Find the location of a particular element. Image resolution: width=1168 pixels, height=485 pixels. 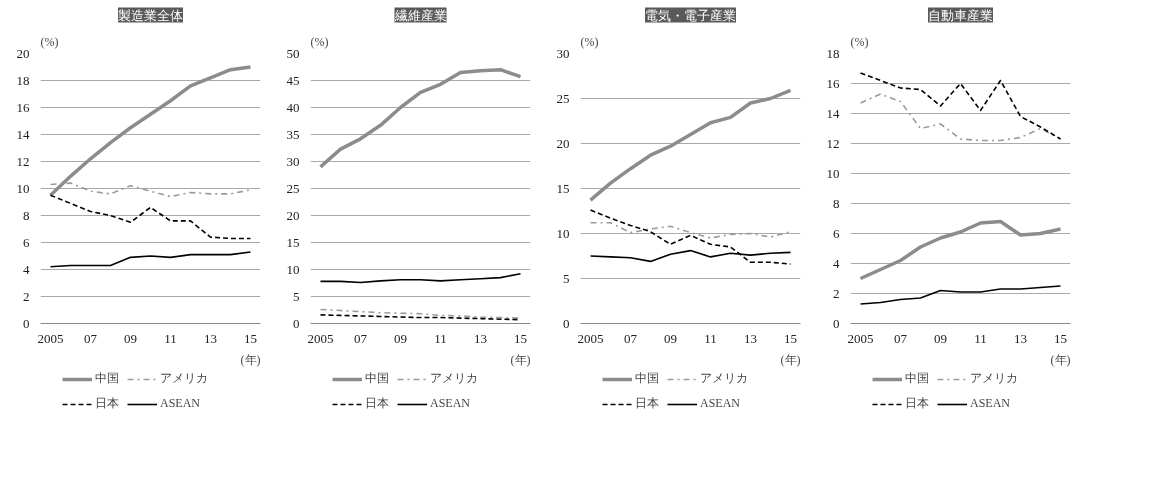

y-tick-label: 40 is located at coordinates (293, 107).